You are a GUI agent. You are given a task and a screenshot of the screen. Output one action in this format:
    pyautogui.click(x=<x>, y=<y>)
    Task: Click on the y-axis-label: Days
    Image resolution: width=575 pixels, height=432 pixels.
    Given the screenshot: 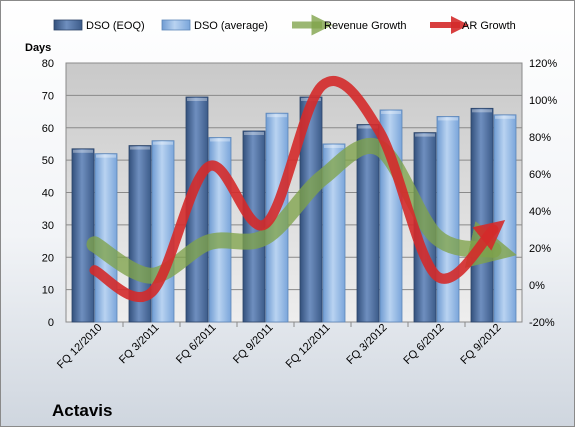 What is the action you would take?
    pyautogui.click(x=38, y=48)
    